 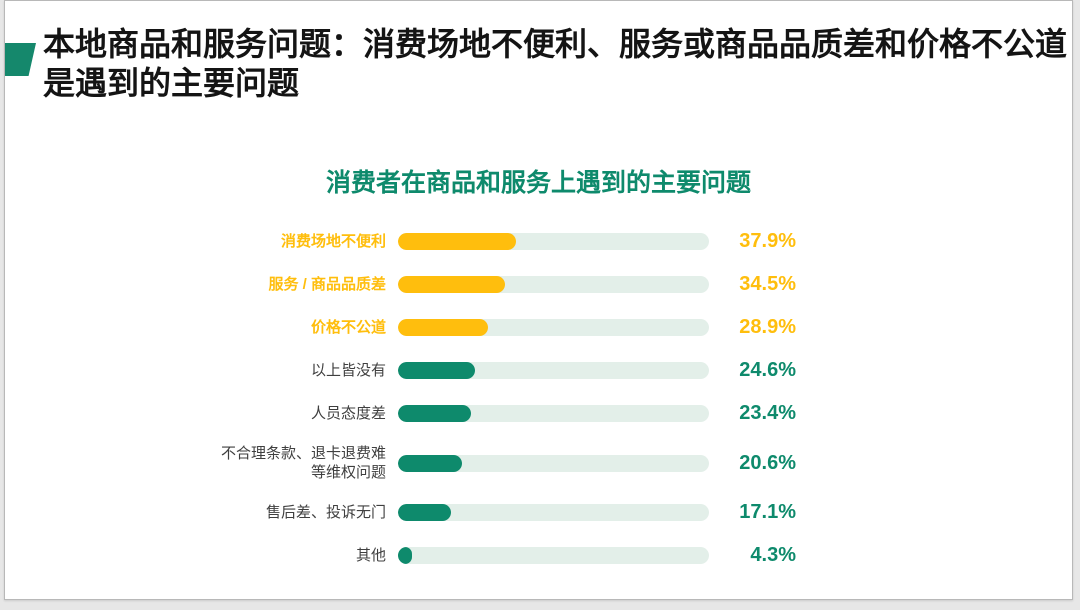 What do you see at coordinates (333, 241) in the screenshot?
I see `bar-category-label: 消费场地不便利` at bounding box center [333, 241].